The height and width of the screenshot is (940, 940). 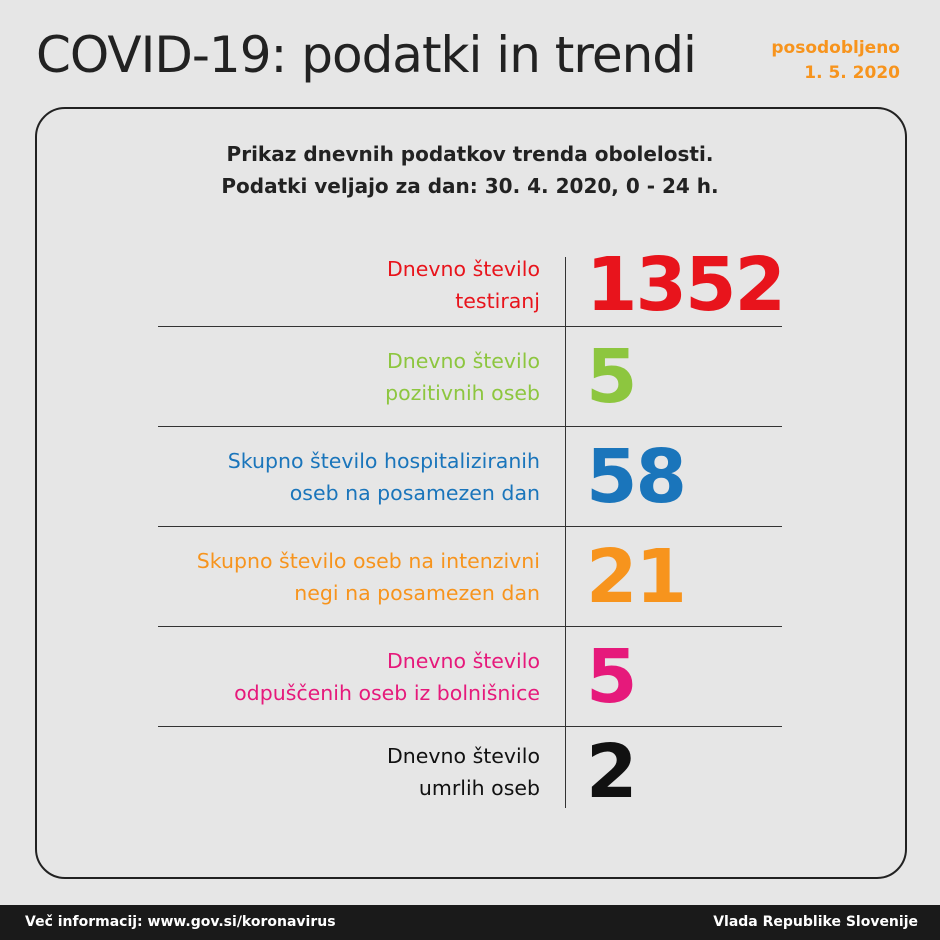 I want to click on stat-label-line-2: testiranj, so click(x=497, y=301).